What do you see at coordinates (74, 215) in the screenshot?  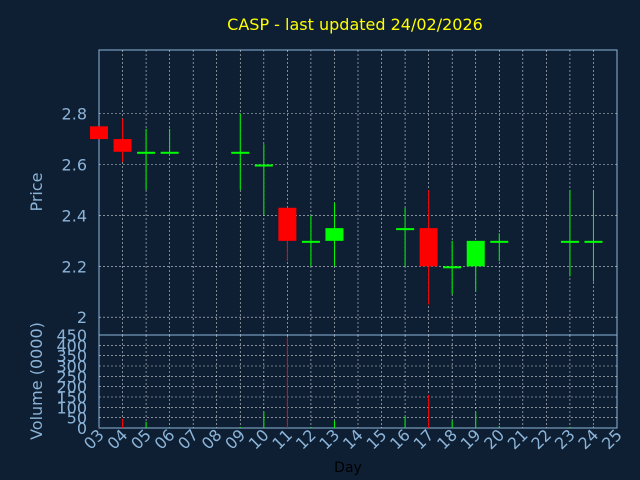 I see `price-tick-label: 2.4` at bounding box center [74, 215].